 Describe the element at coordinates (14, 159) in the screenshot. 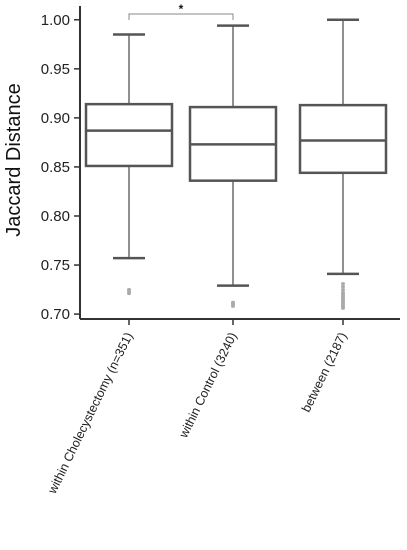

I see `y-axis-title: Jaccard Distance` at that location.